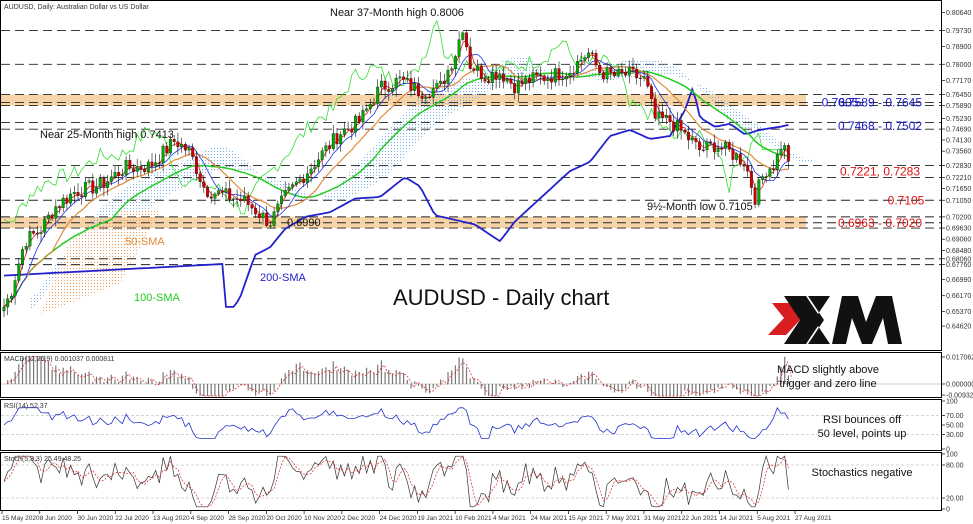 This screenshot has width=973, height=524. I want to click on price-tick-label: 0.80640, so click(958, 13).